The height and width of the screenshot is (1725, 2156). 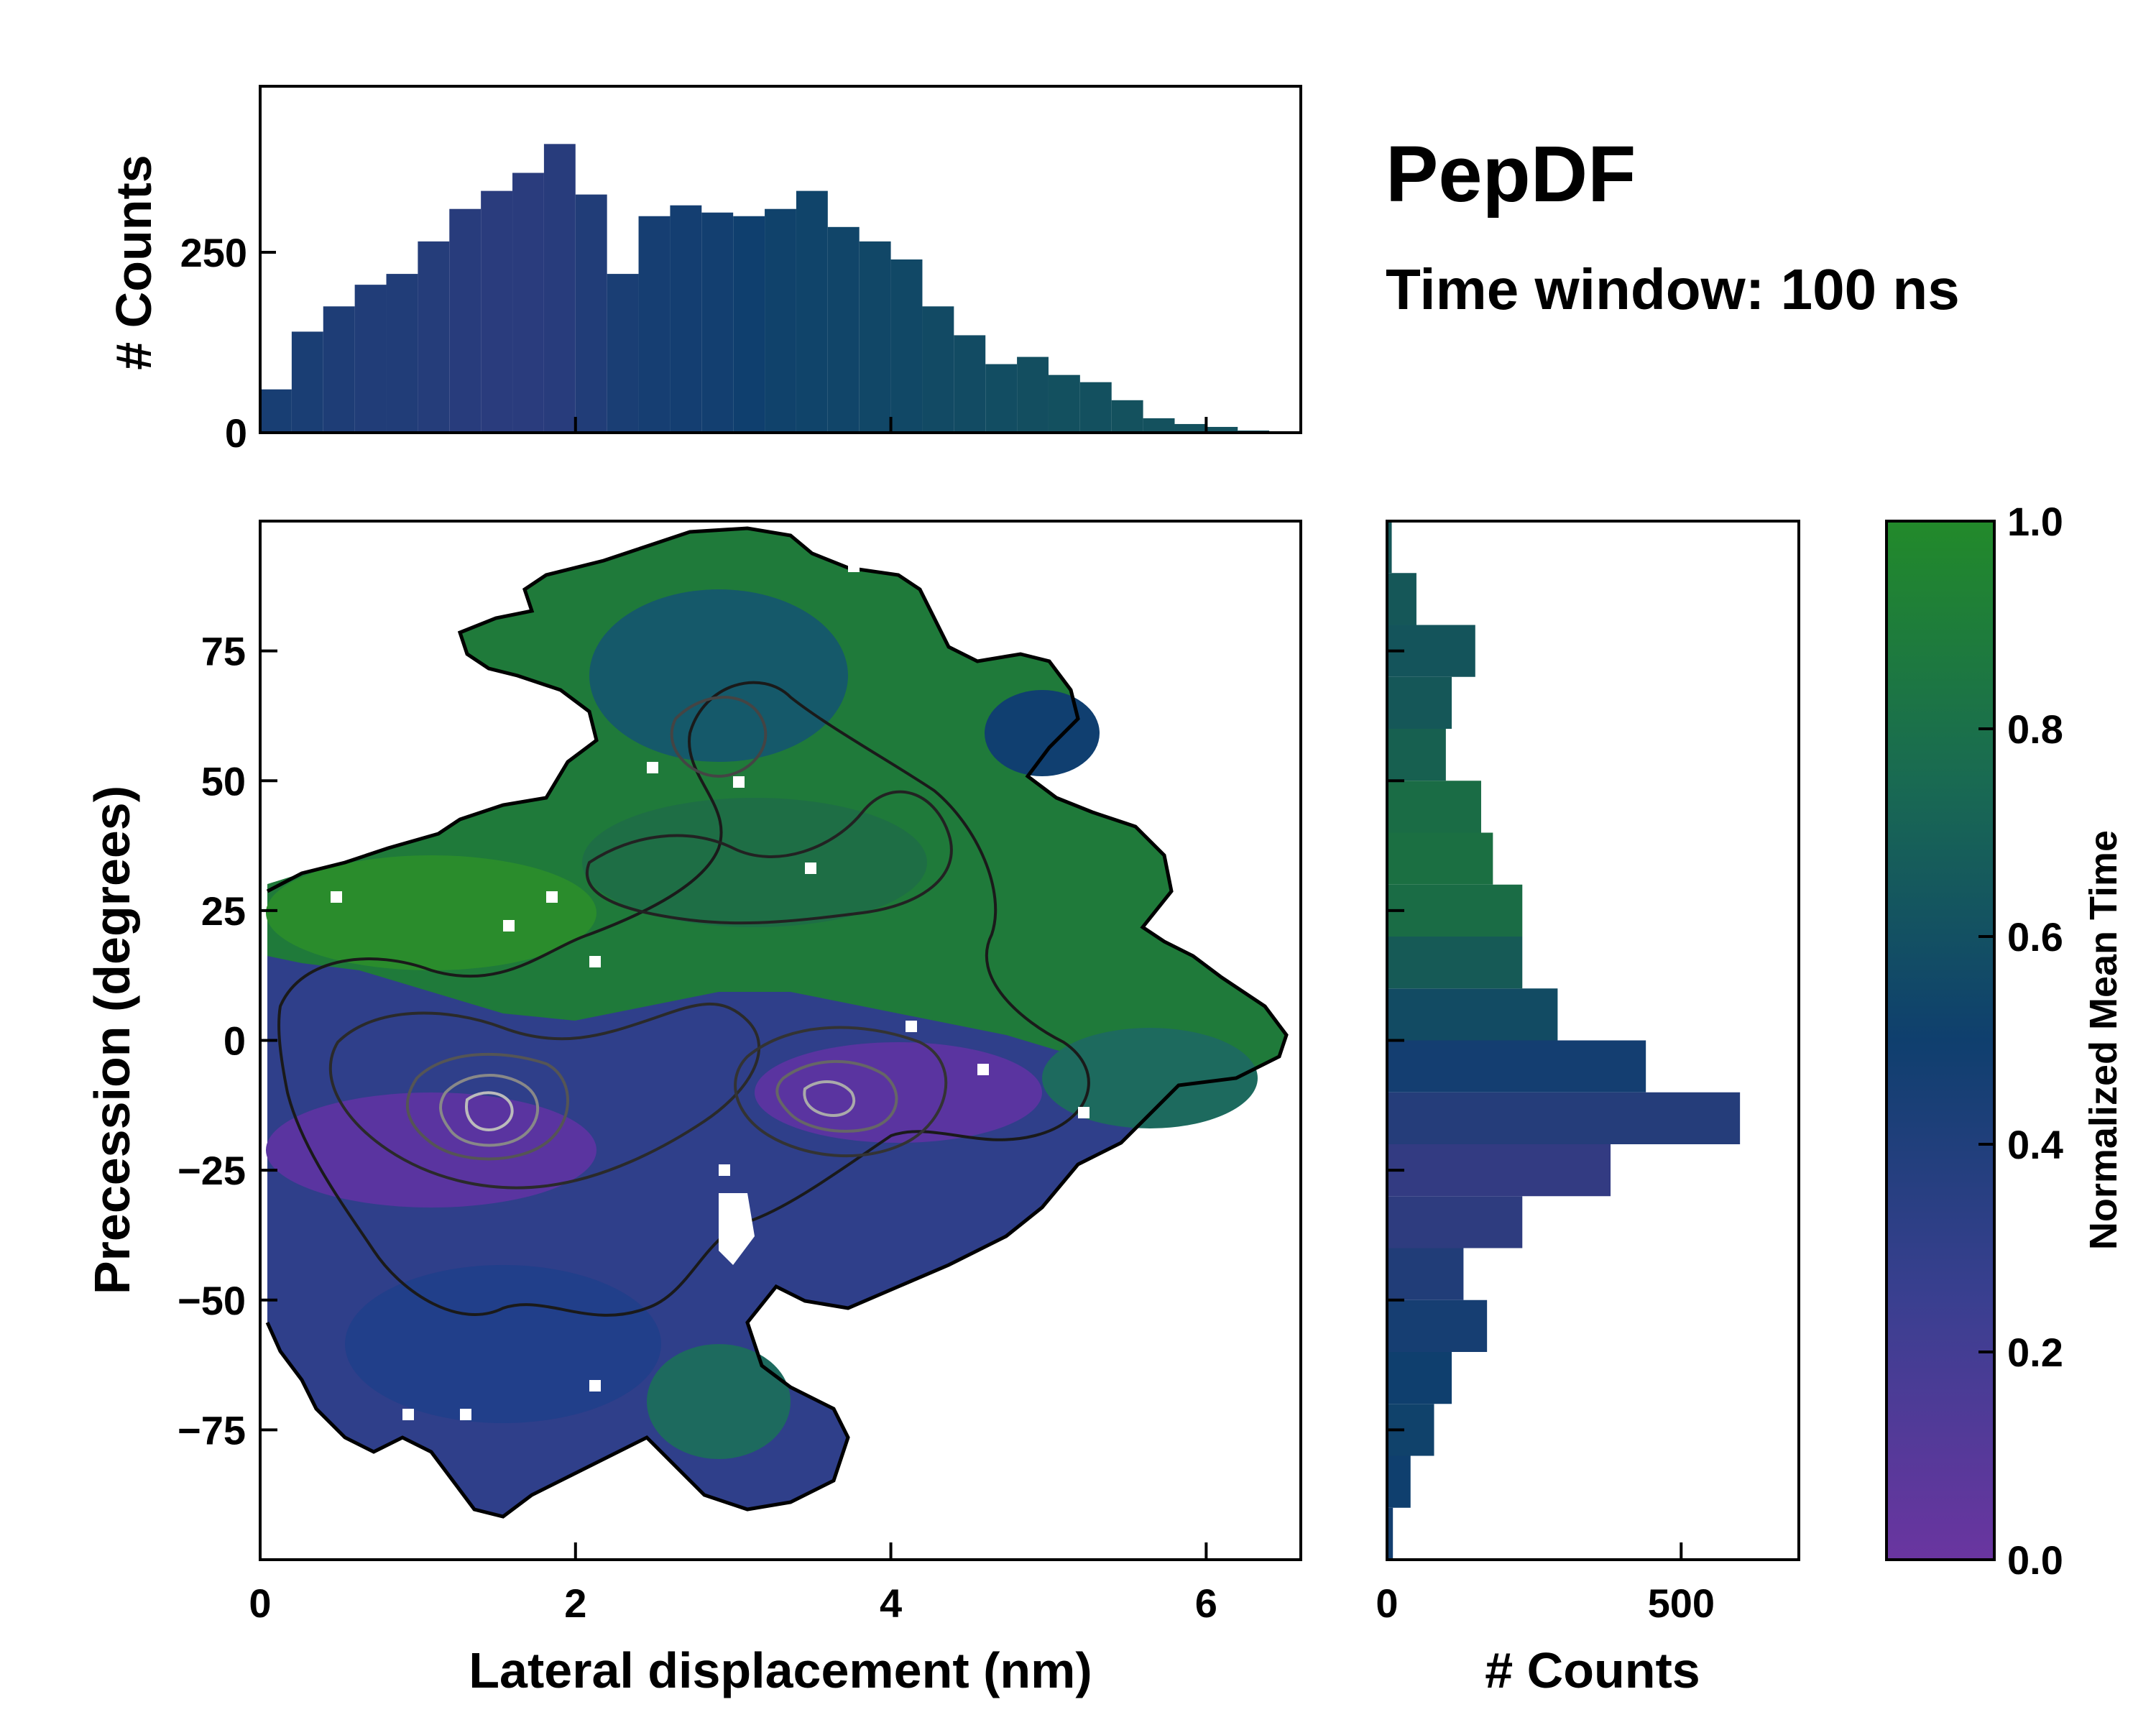 What do you see at coordinates (260, 1603) in the screenshot?
I see `main-heatmap-xtick-label: 0` at bounding box center [260, 1603].